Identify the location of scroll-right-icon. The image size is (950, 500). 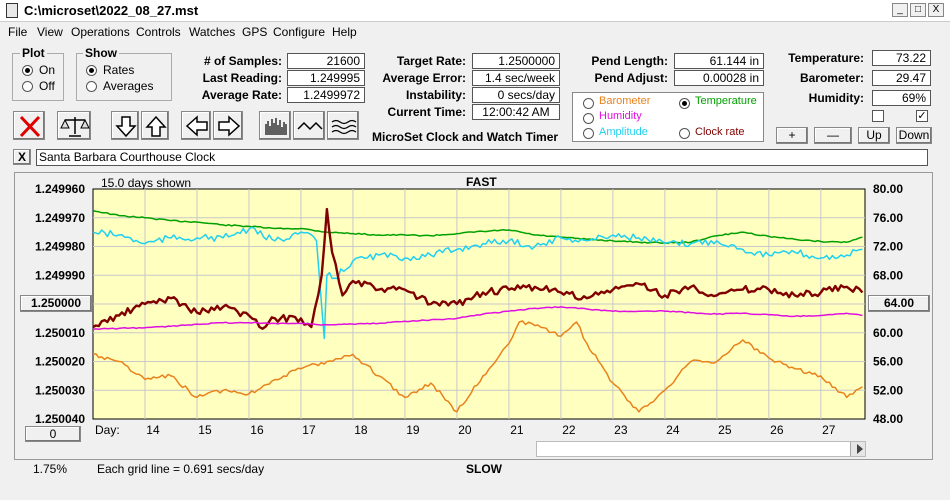
(860, 449).